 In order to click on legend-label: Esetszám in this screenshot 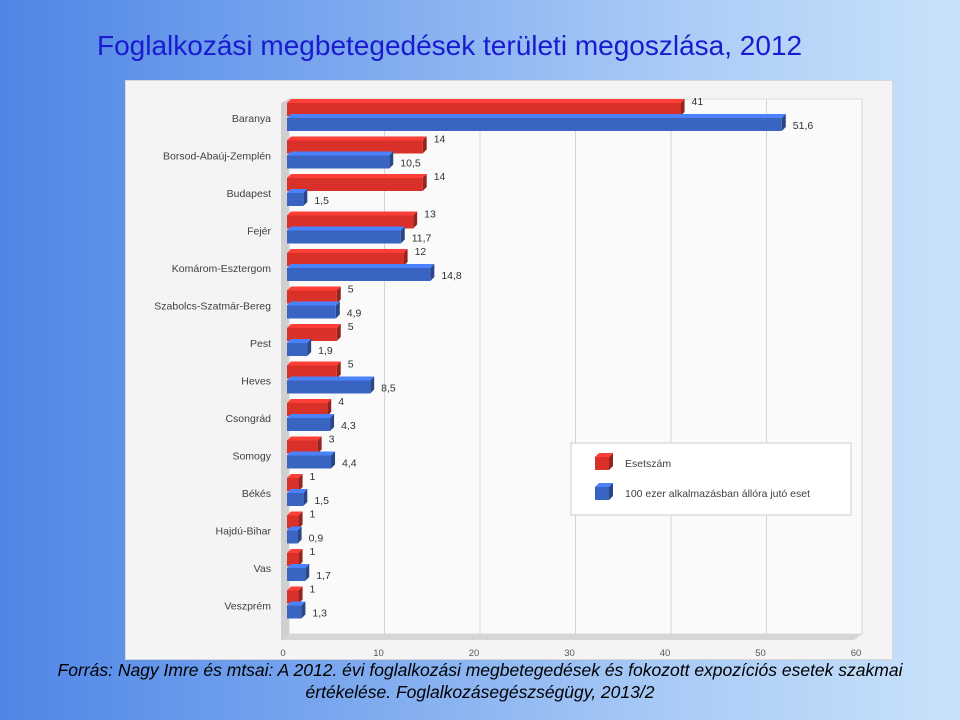, I will do `click(648, 464)`.